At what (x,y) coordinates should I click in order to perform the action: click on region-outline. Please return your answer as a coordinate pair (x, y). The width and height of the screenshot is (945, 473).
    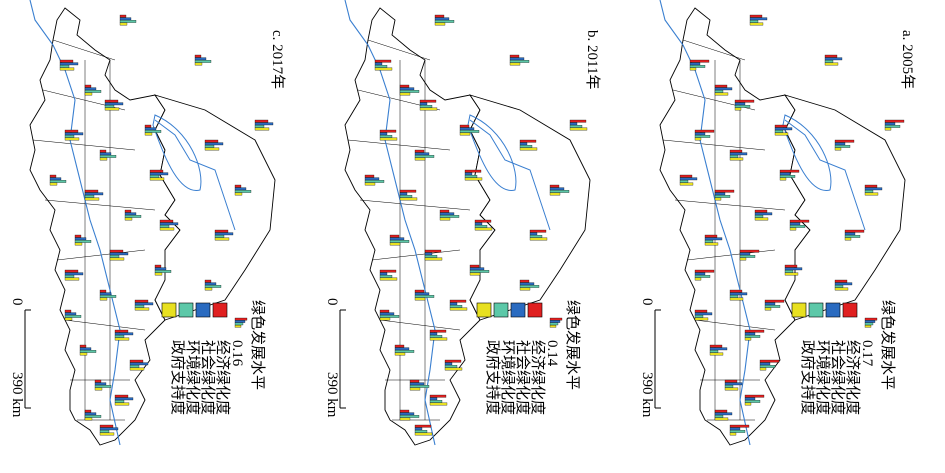
    Looking at the image, I should click on (735, 226).